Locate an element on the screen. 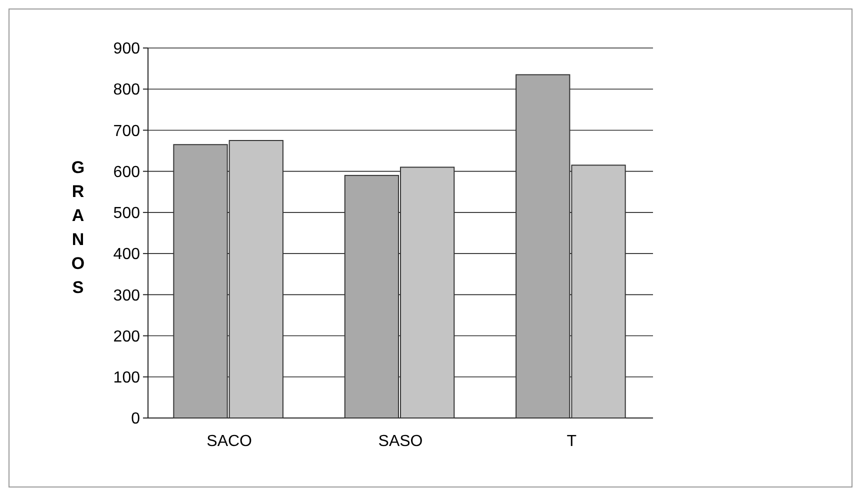 This screenshot has height=499, width=861. y-tick-label: 900 is located at coordinates (126, 49).